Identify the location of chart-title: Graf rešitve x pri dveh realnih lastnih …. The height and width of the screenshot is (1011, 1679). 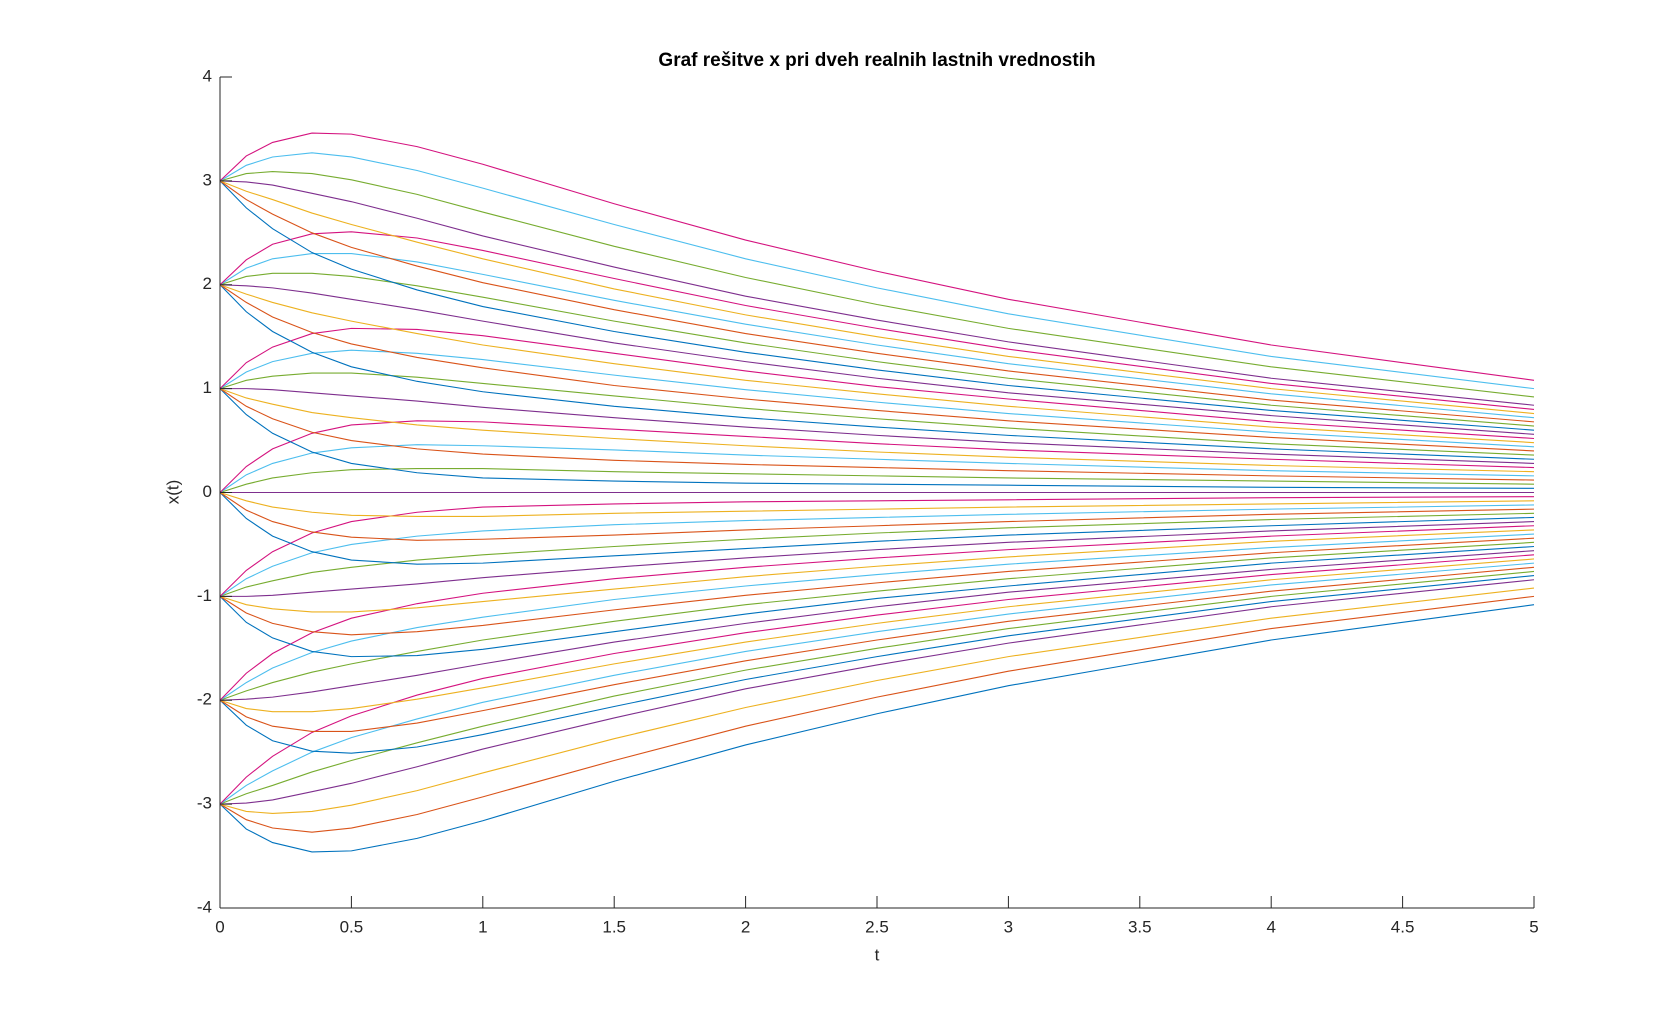
(876, 60).